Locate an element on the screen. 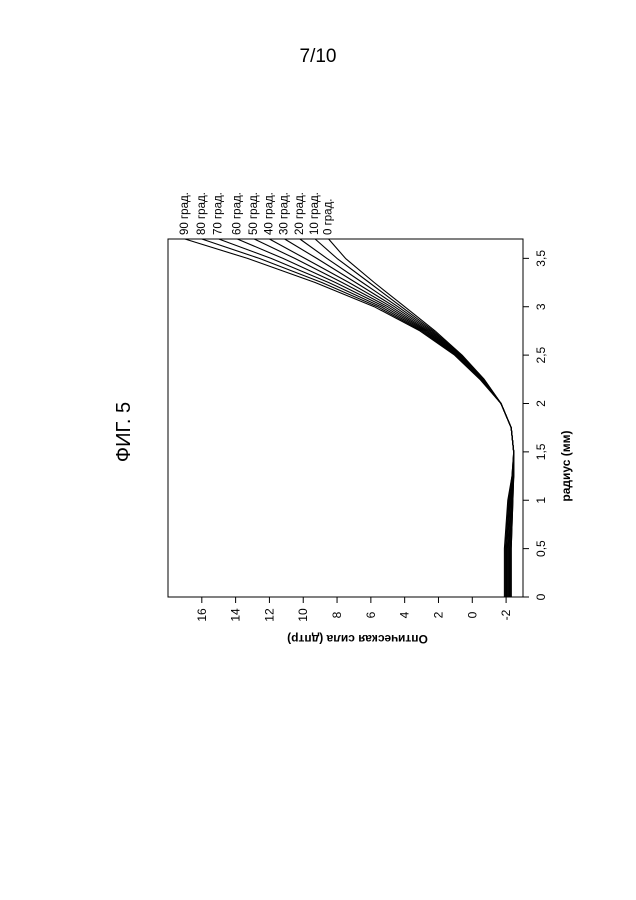 The height and width of the screenshot is (900, 636). series-label-6: 60 град. is located at coordinates (237, 213).